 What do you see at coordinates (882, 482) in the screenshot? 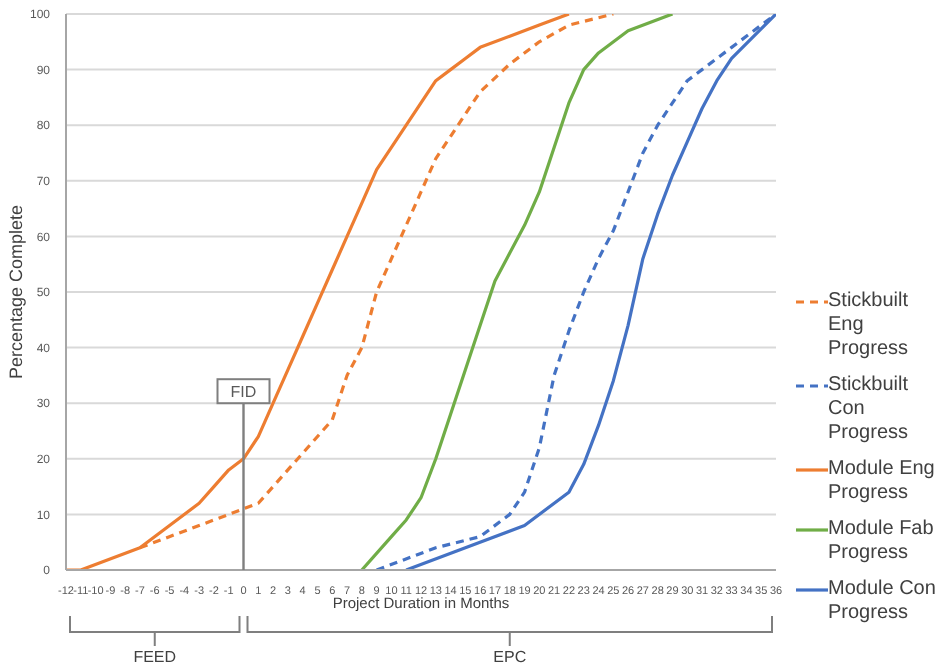
I see `legend-label: Module Eng Progress` at bounding box center [882, 482].